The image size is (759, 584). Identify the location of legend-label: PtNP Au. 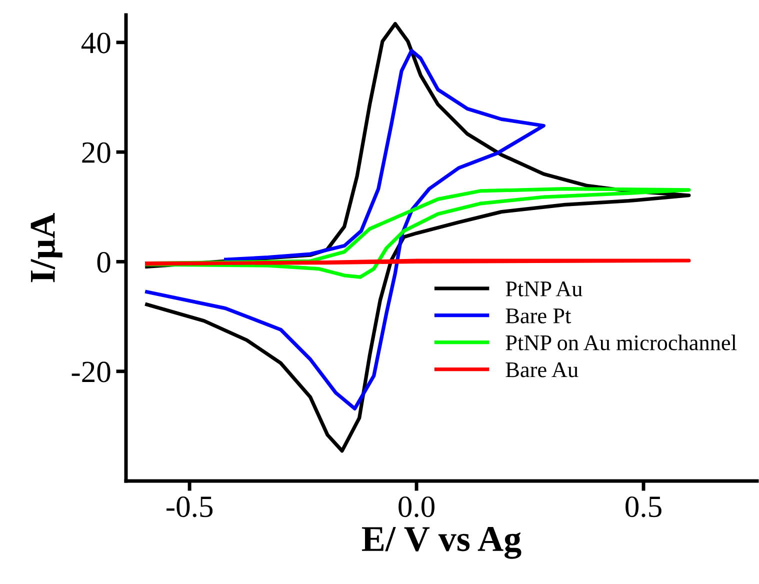
(544, 289).